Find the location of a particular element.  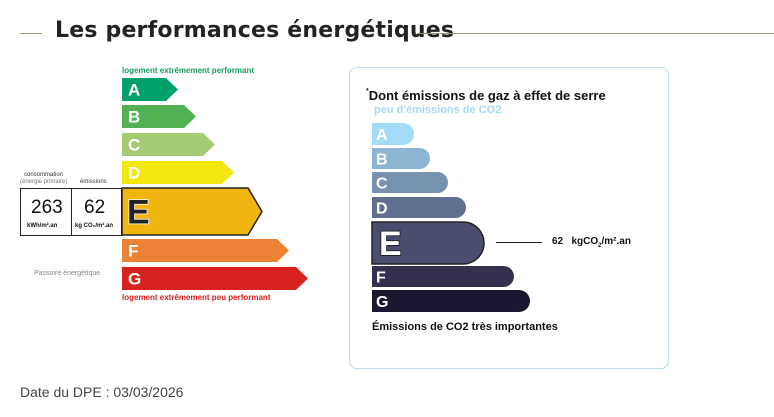

header-rule-left is located at coordinates (31, 33).